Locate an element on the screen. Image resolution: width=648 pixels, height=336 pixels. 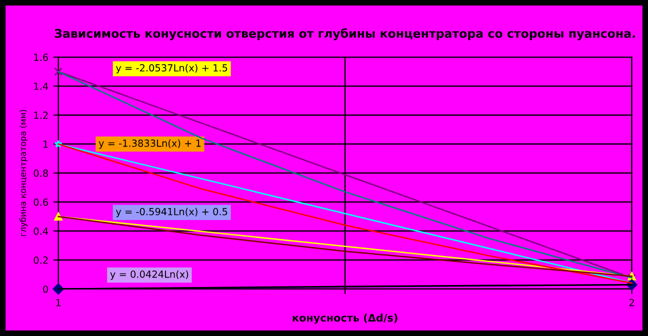
x-axis-title: конусность (Δd/s) is located at coordinates (345, 319).